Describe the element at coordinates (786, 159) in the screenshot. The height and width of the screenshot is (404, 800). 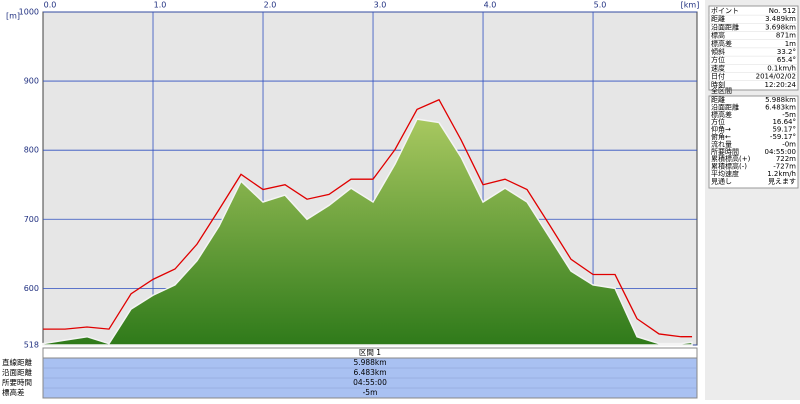
I see `info-value: 722m` at that location.